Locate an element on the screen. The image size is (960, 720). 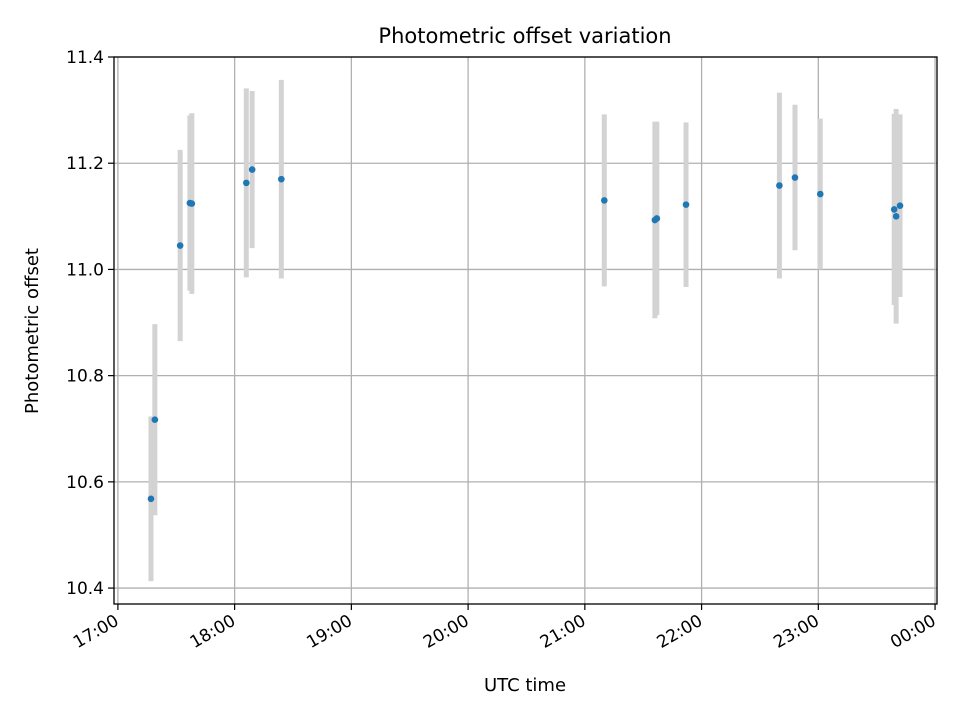
x-tick-label: 20:00 is located at coordinates (446, 632).